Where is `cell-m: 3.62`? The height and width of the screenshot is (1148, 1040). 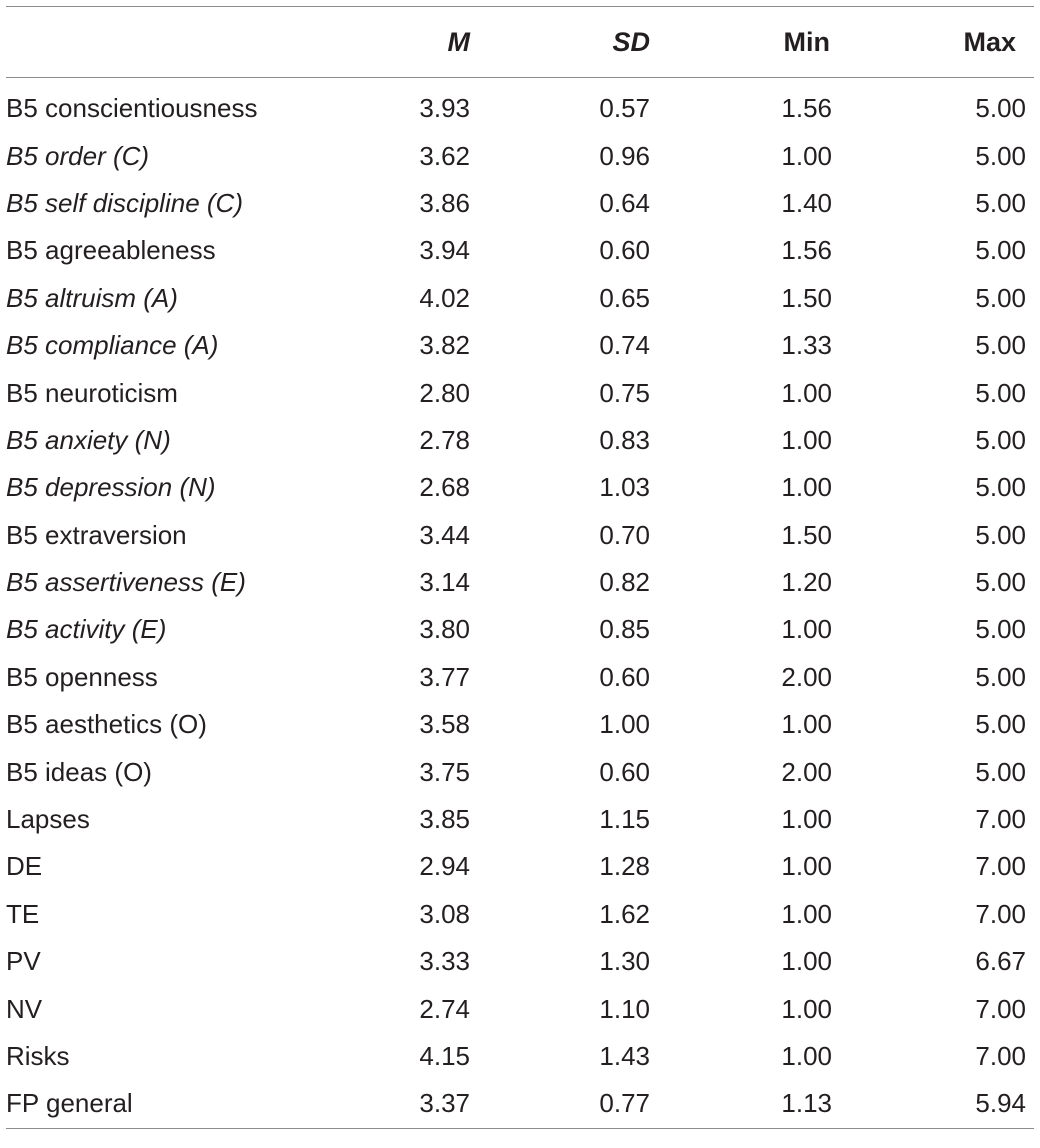 cell-m: 3.62 is located at coordinates (444, 155).